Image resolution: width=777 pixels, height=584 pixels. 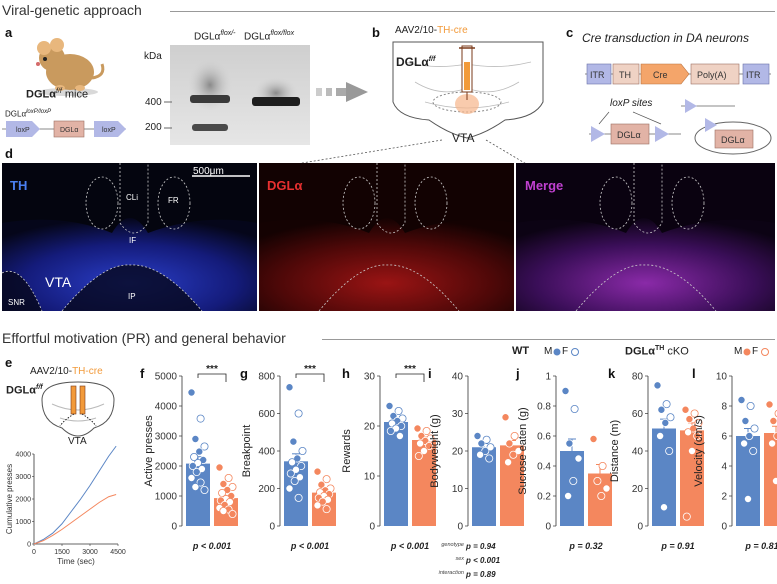 I want to click on stat-p-value: p < 0.001, so click(x=483, y=560).